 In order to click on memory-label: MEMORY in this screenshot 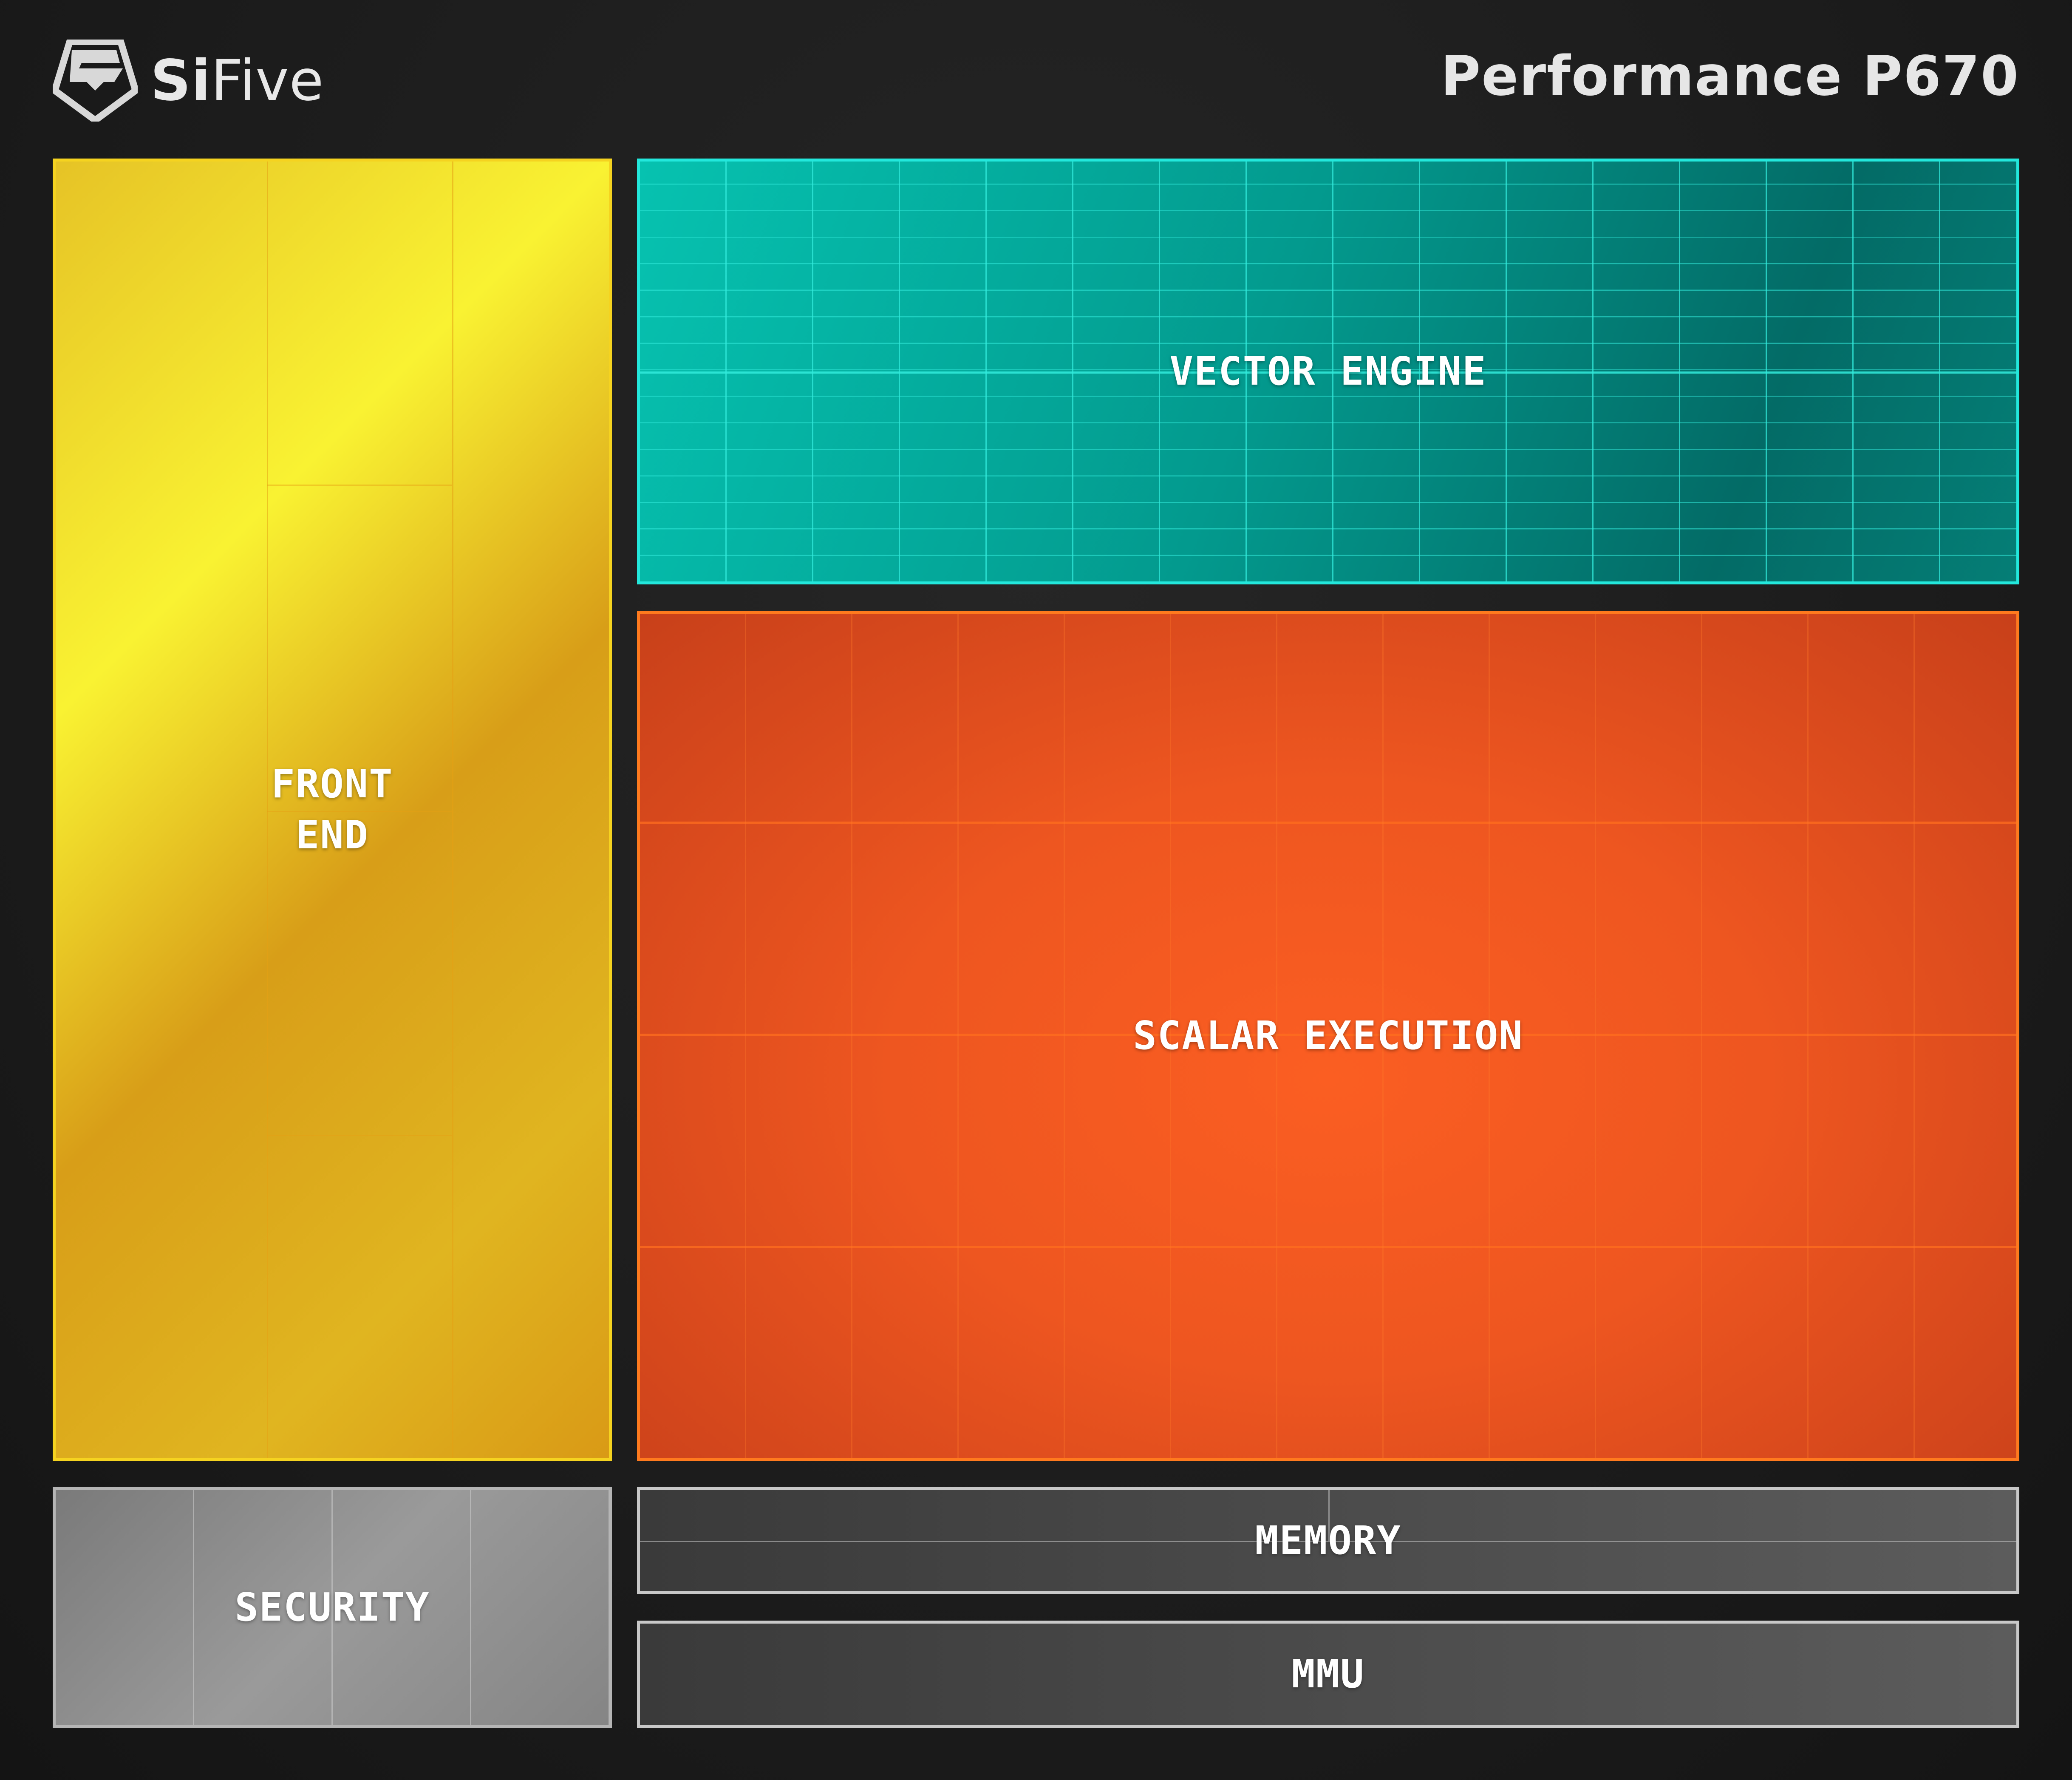, I will do `click(1328, 1541)`.